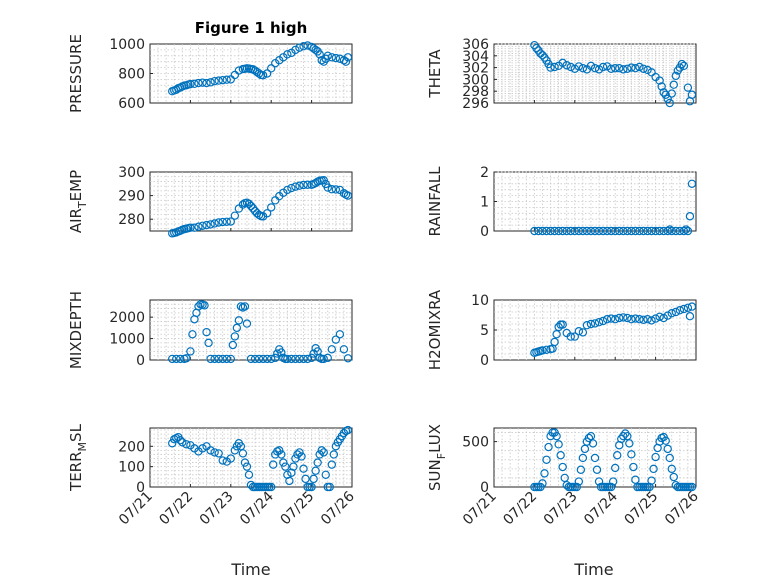 Image resolution: width=778 pixels, height=583 pixels. Describe the element at coordinates (475, 80) in the screenshot. I see `y-tick-label: 300` at that location.